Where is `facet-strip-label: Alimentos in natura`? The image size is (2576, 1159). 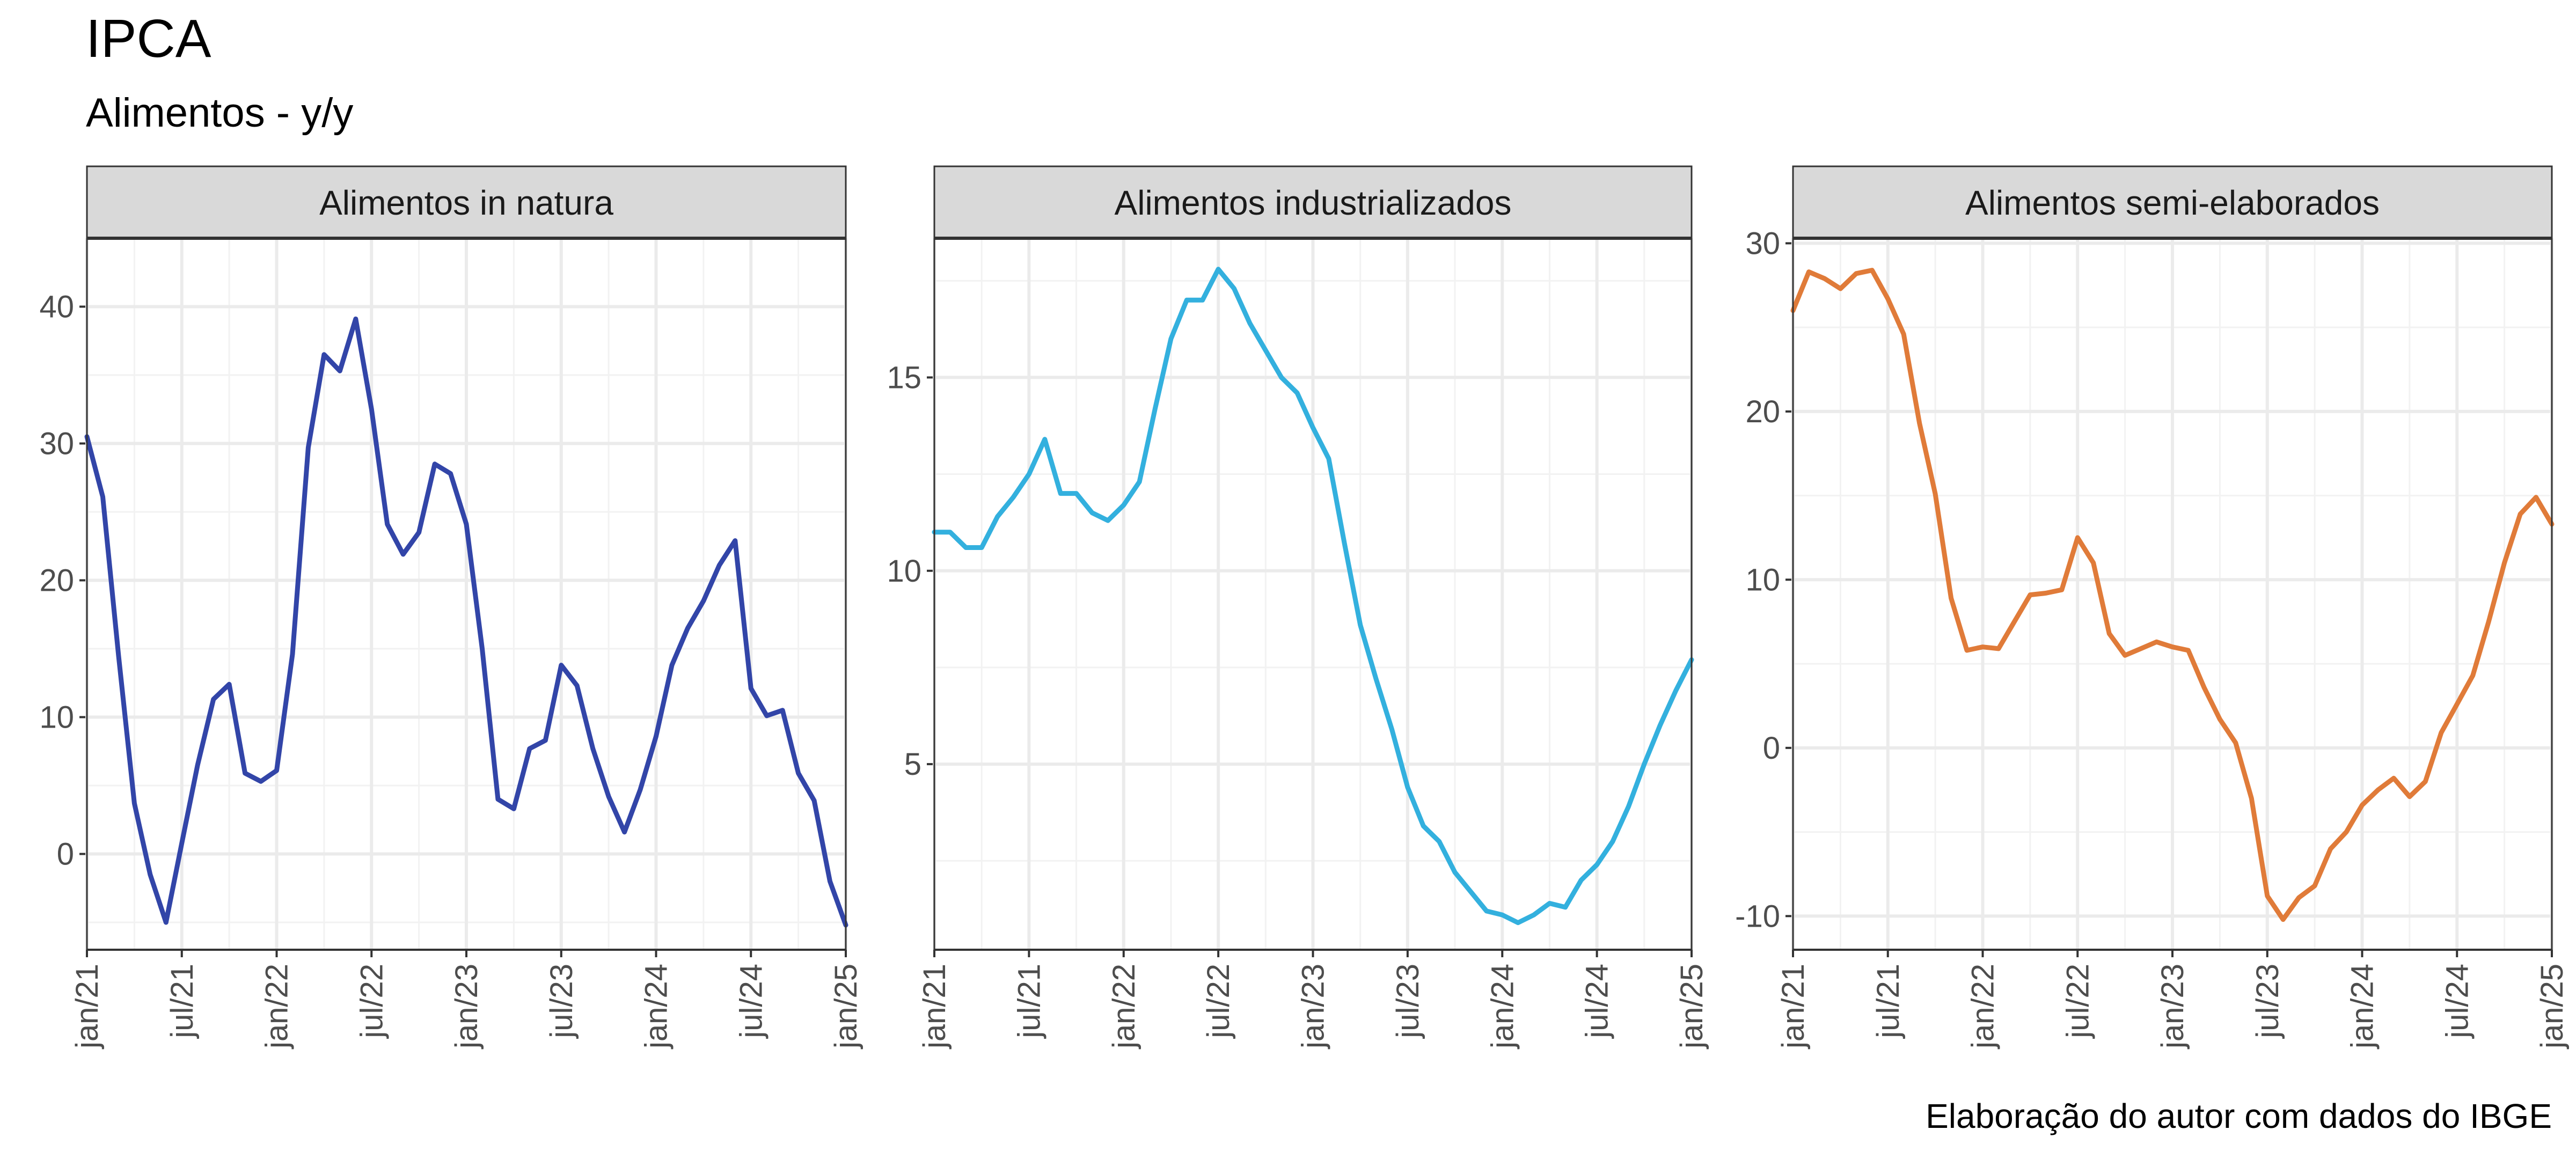 facet-strip-label: Alimentos in natura is located at coordinates (466, 203).